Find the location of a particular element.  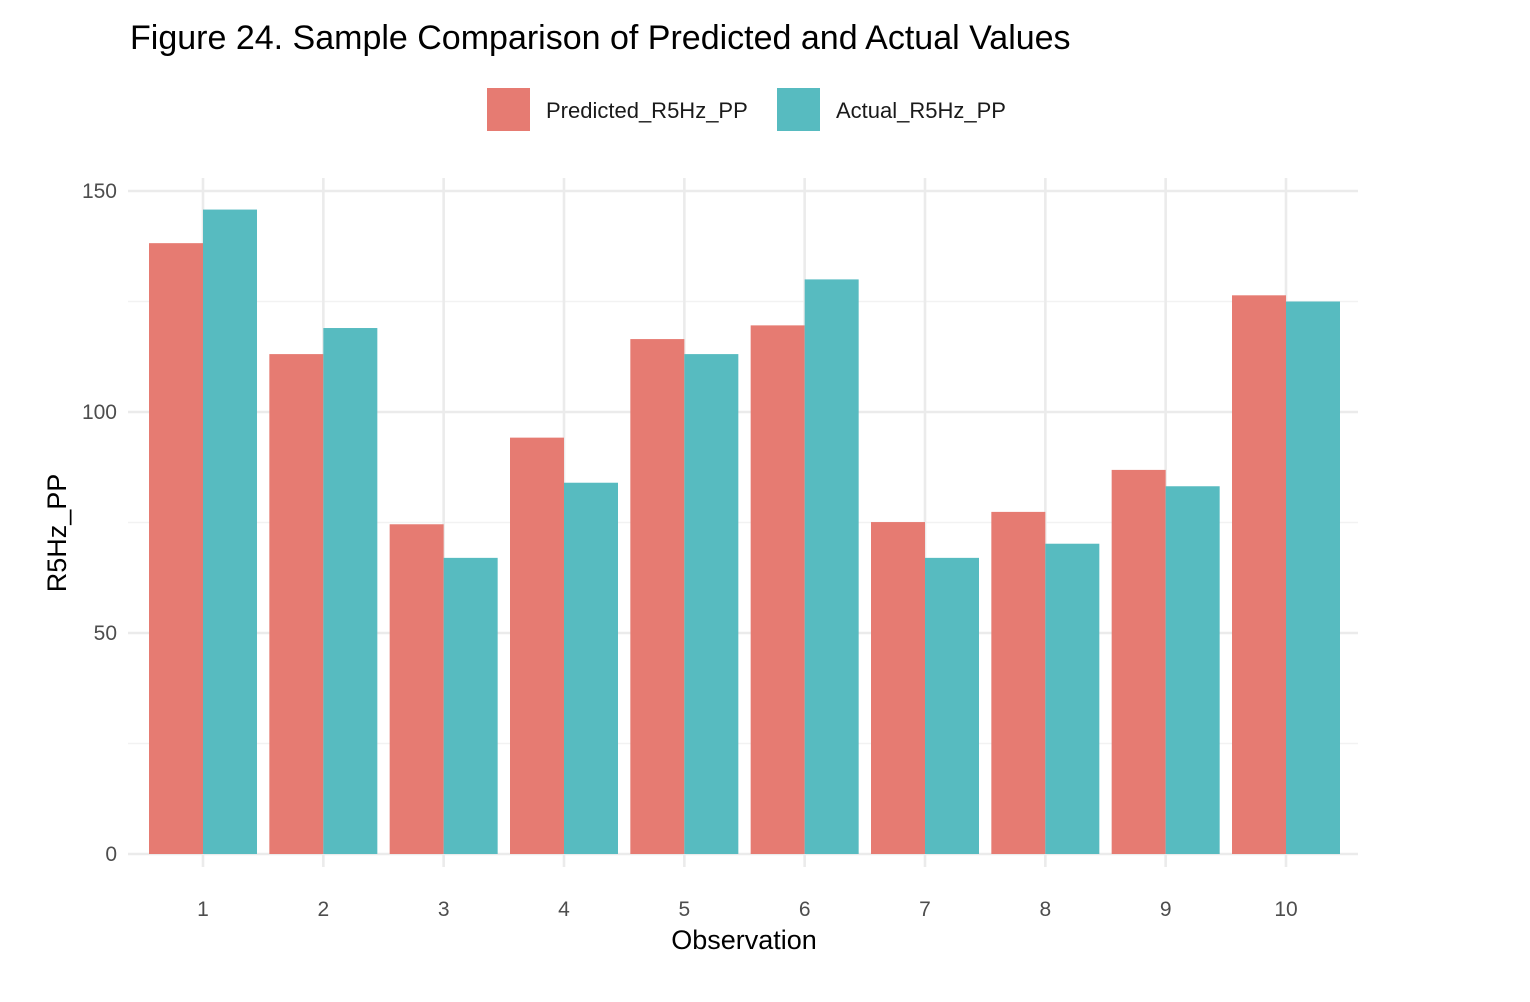

x-axis-ticks: 1 2 3 4 5 6 7 8 9 10 is located at coordinates (747, 909).